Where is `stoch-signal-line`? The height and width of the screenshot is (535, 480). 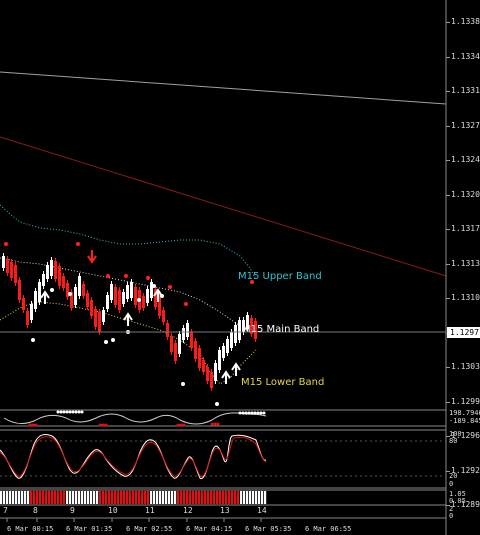
stoch-signal-line is located at coordinates (133, 457).